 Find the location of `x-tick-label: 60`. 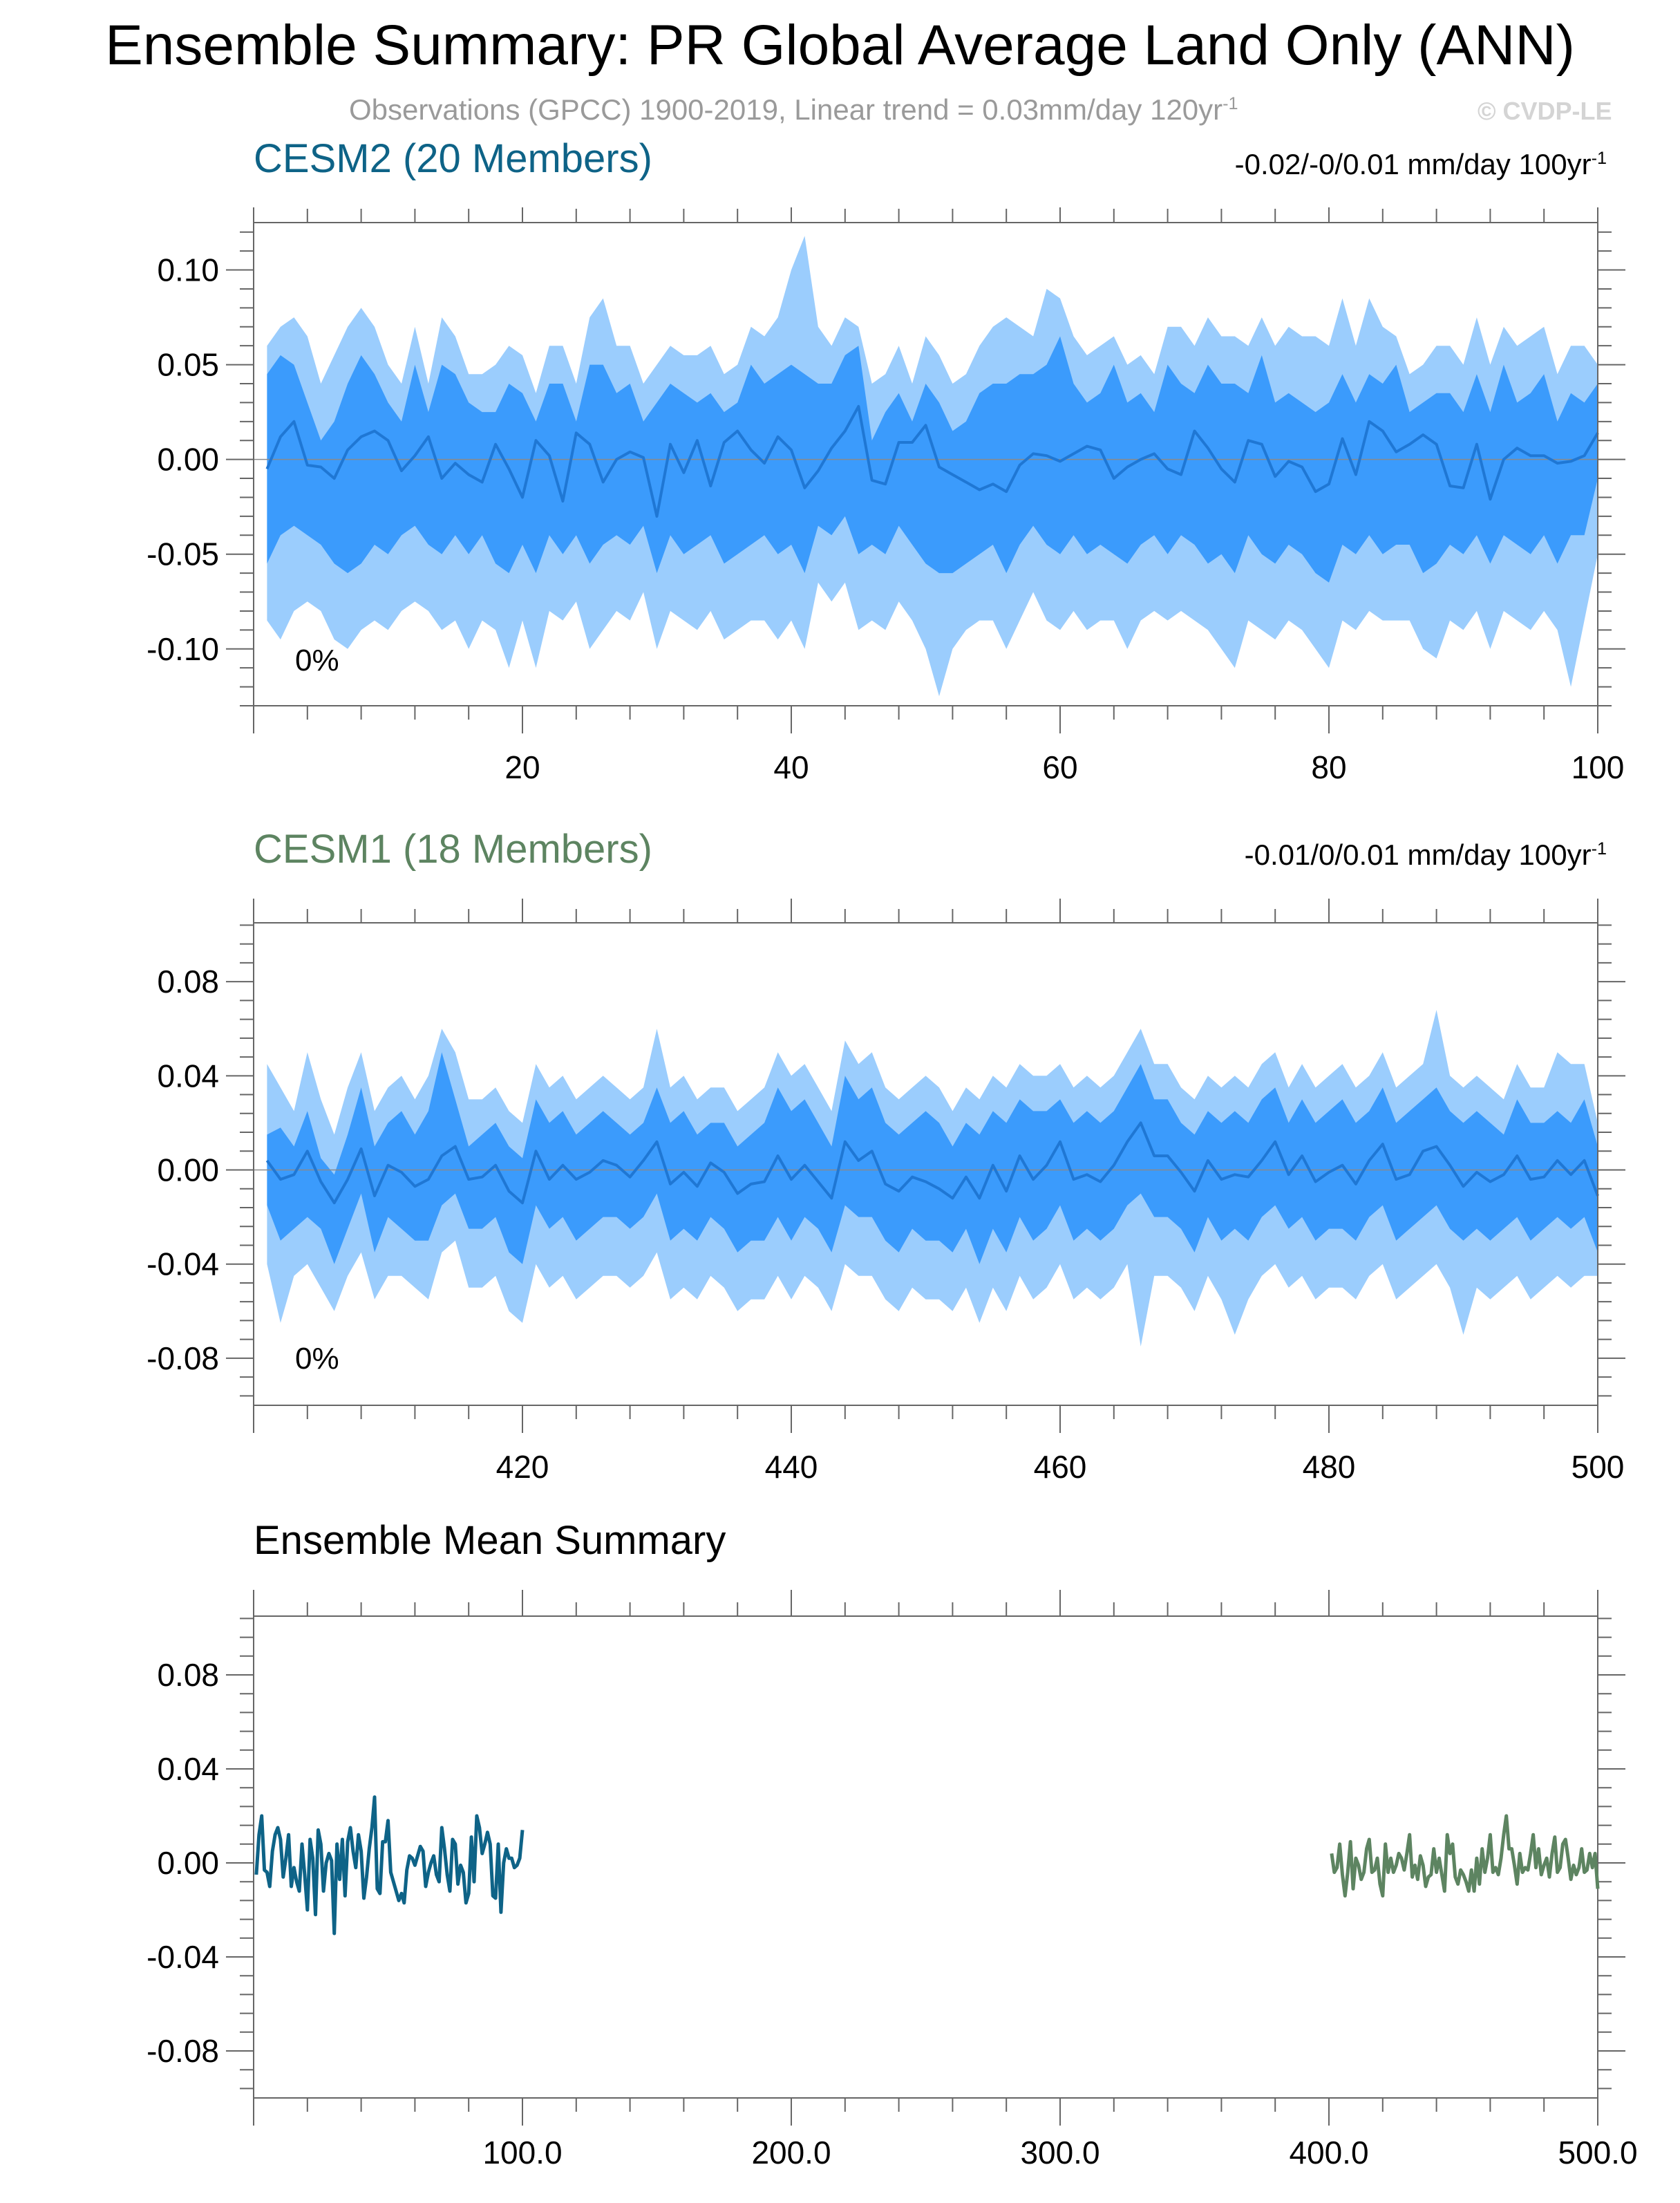

x-tick-label: 60 is located at coordinates (1059, 767).